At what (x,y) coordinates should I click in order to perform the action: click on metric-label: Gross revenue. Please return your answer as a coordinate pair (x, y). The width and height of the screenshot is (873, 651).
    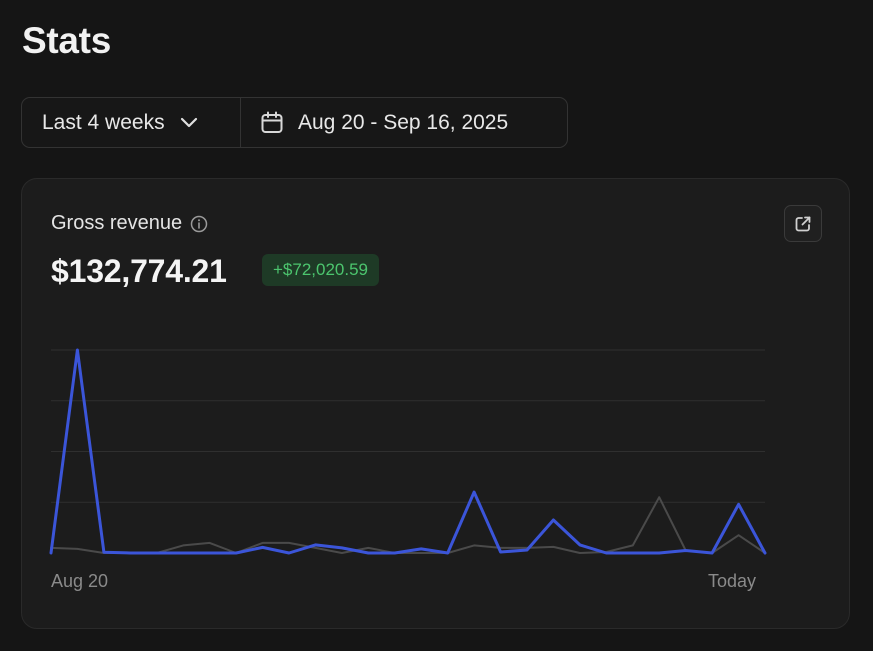
    Looking at the image, I should click on (129, 223).